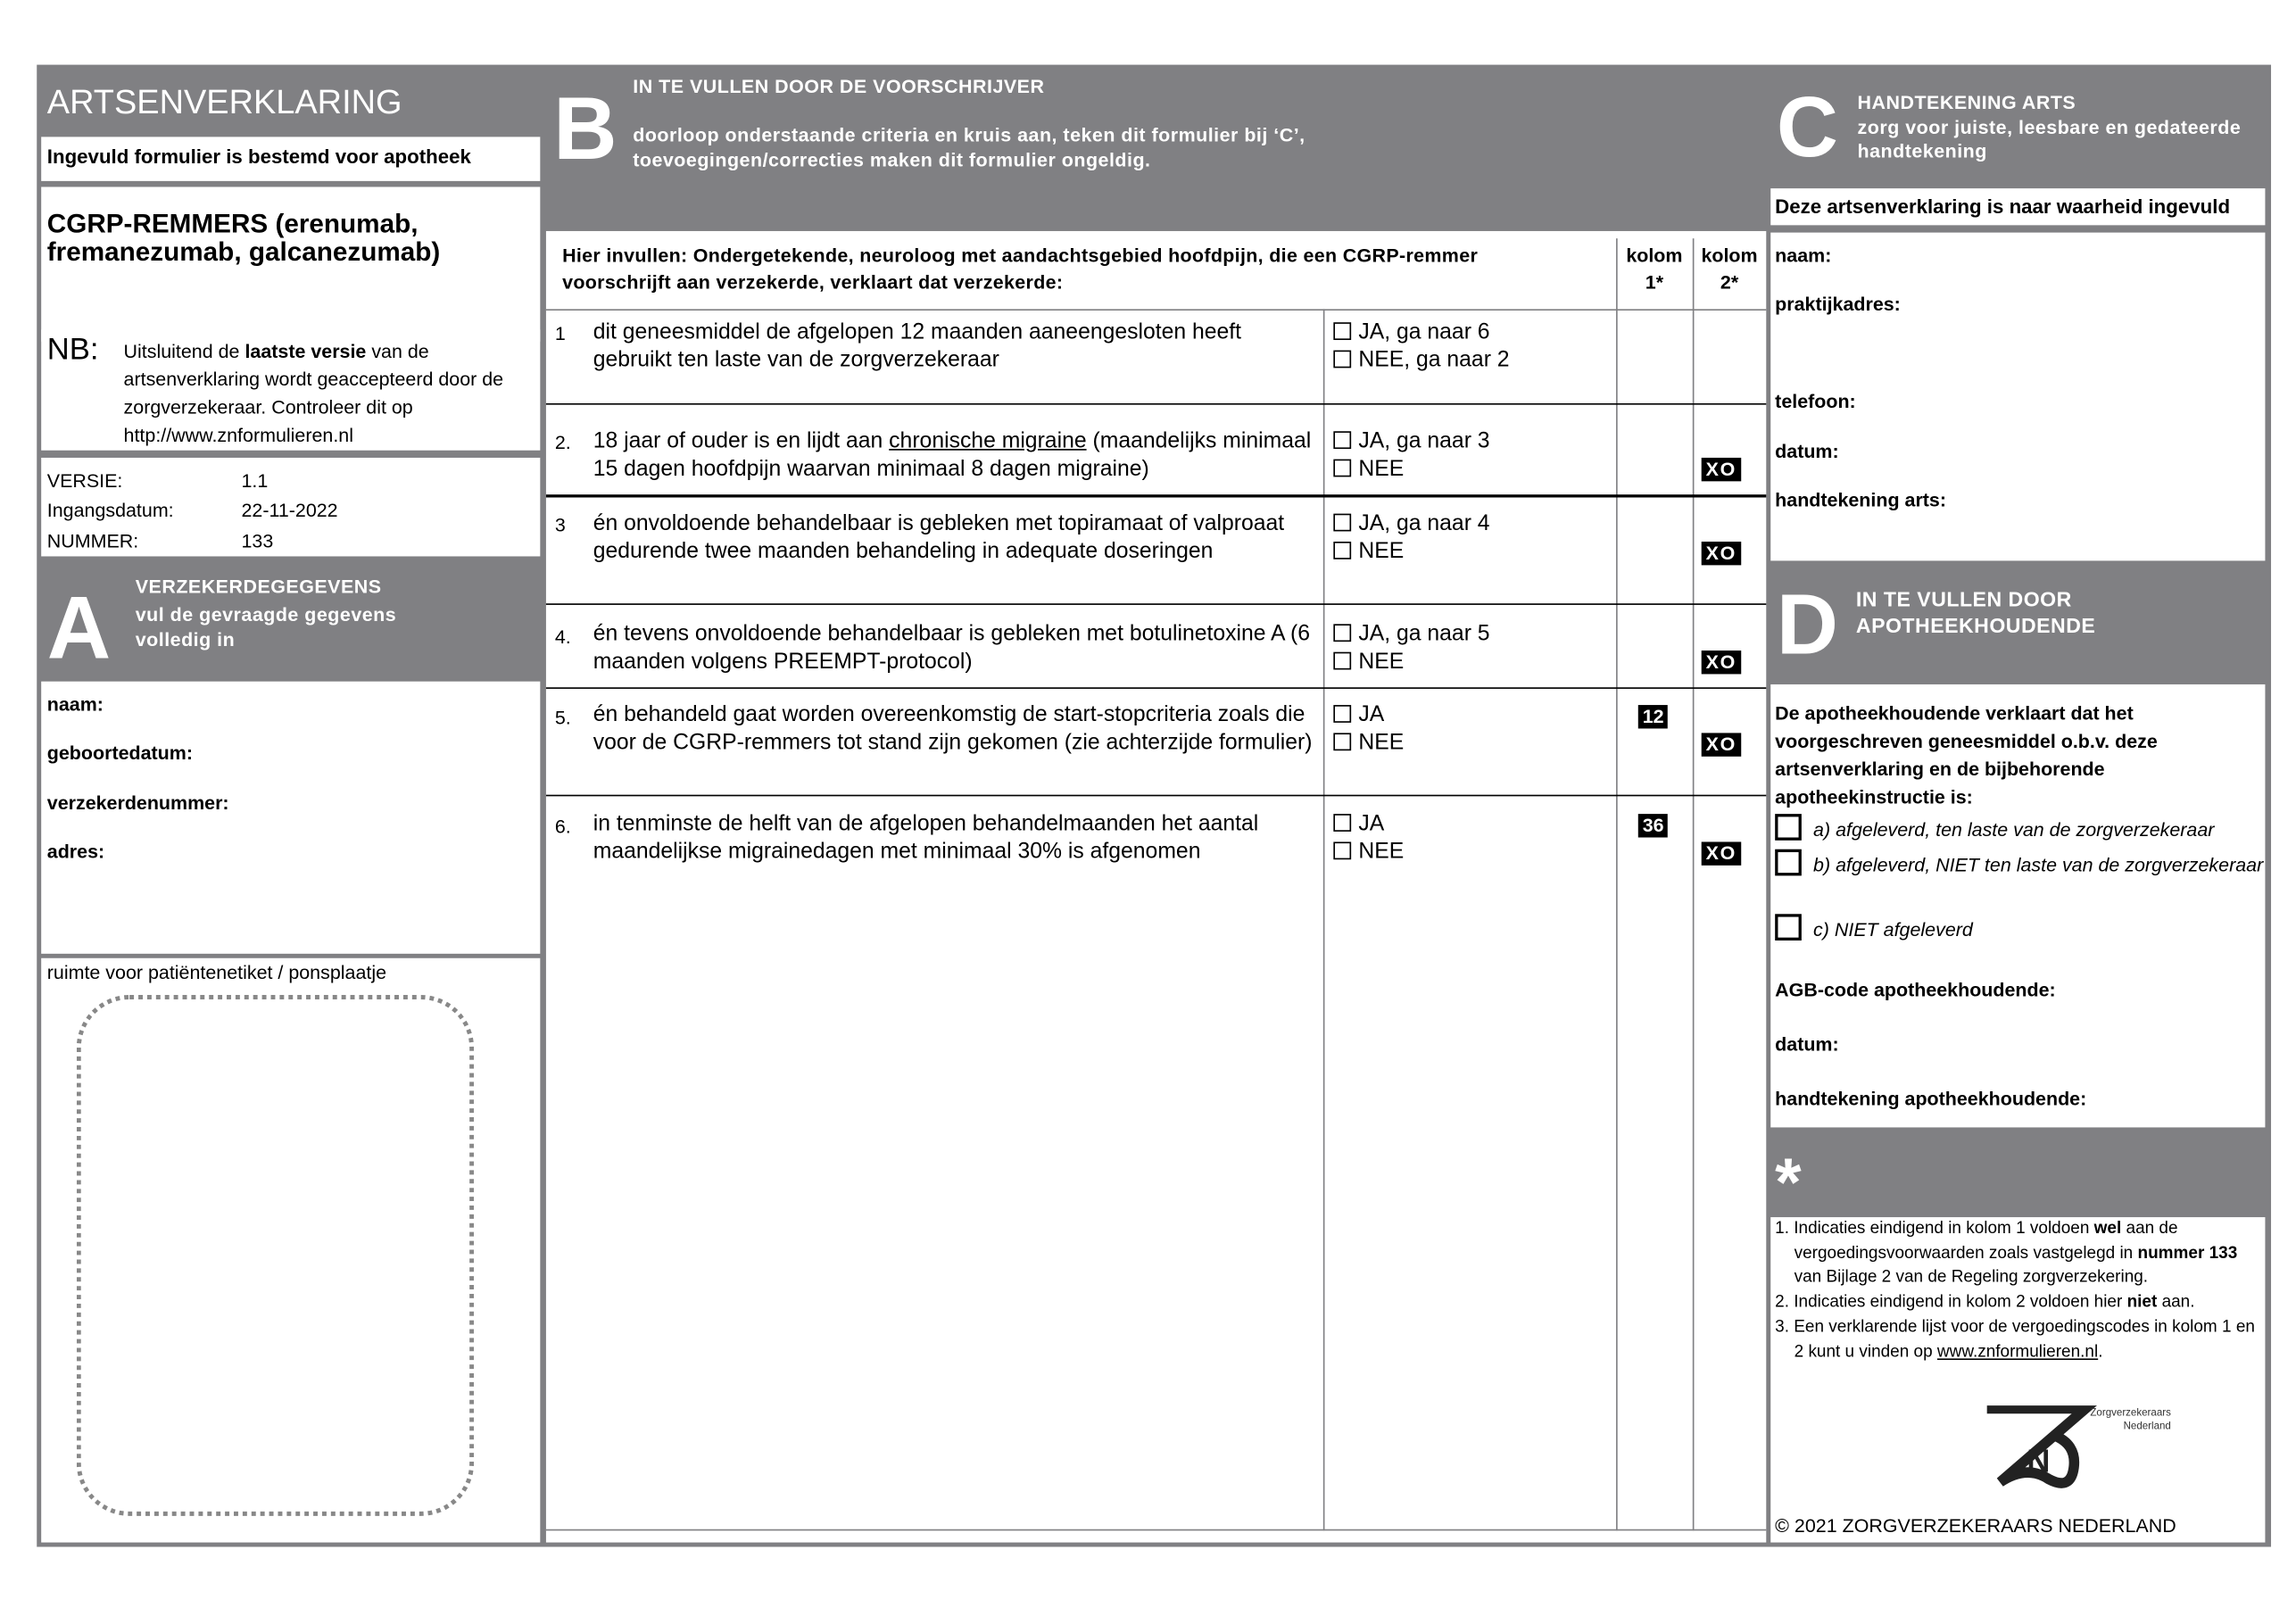  I want to click on row-options: JA, ga naar 3 NEE, so click(1411, 455).